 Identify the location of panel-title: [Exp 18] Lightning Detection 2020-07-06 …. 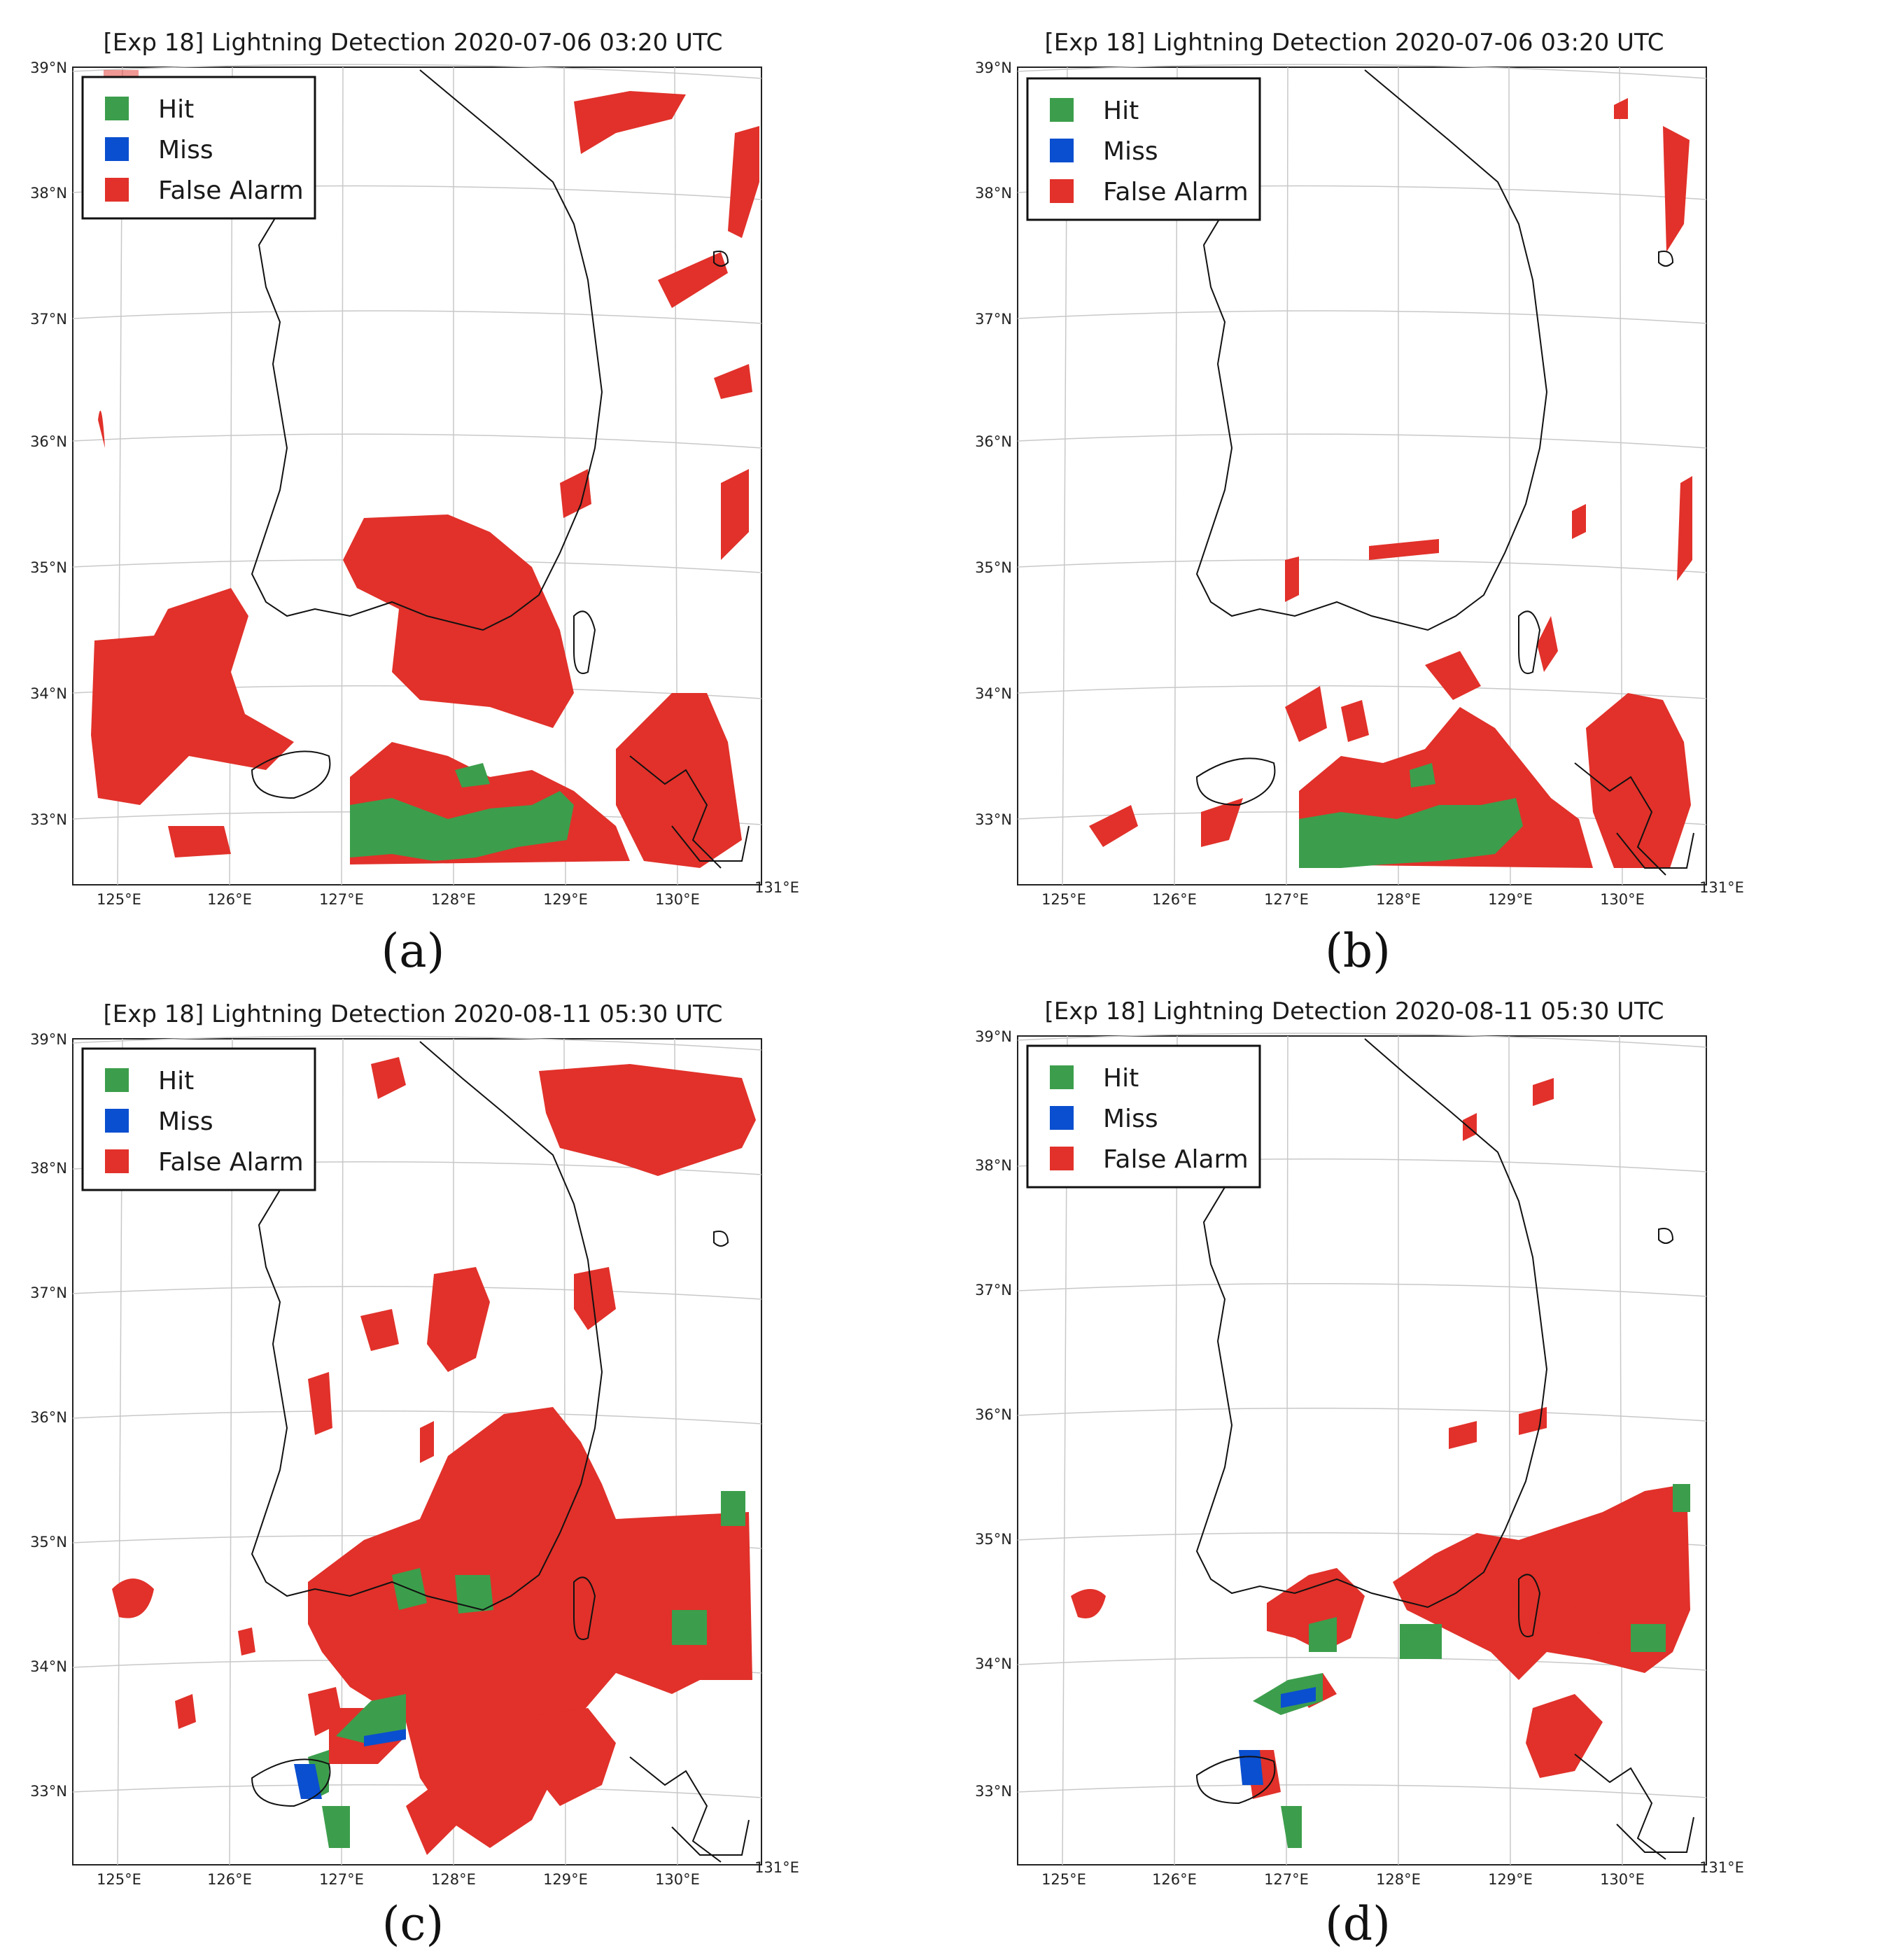
(1354, 43).